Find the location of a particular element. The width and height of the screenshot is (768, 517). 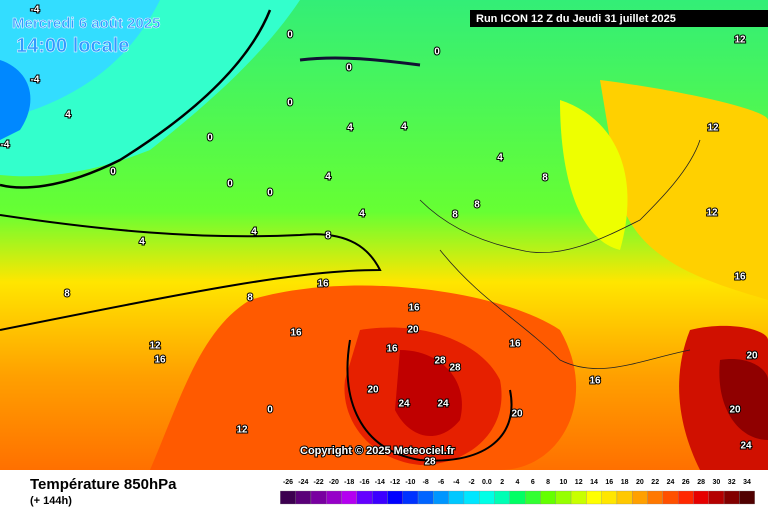

legend-label: -24 is located at coordinates (303, 482).